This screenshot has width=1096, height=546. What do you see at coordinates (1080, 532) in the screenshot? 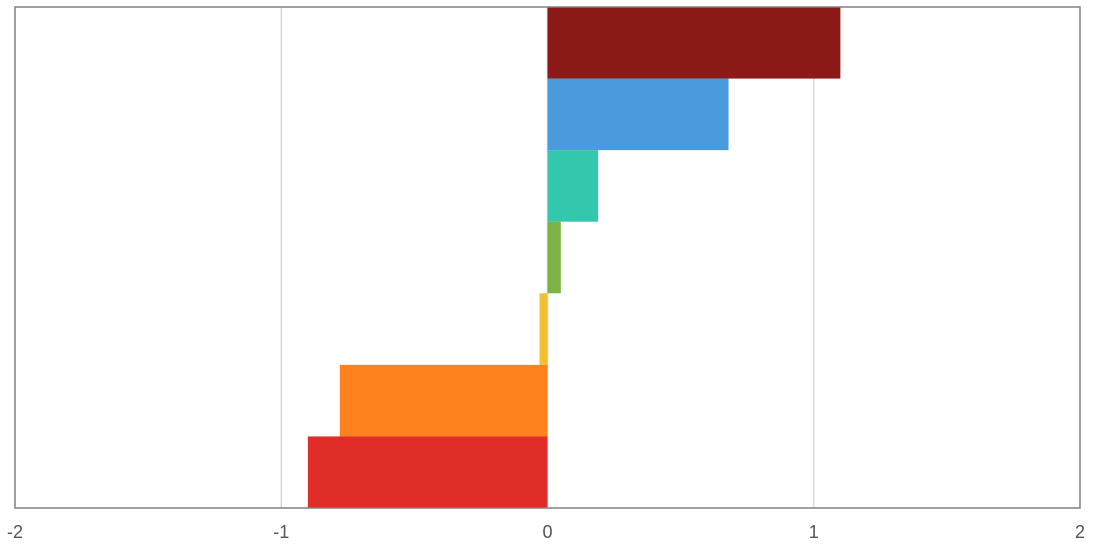
I see `x-tick-label-4: 2` at bounding box center [1080, 532].